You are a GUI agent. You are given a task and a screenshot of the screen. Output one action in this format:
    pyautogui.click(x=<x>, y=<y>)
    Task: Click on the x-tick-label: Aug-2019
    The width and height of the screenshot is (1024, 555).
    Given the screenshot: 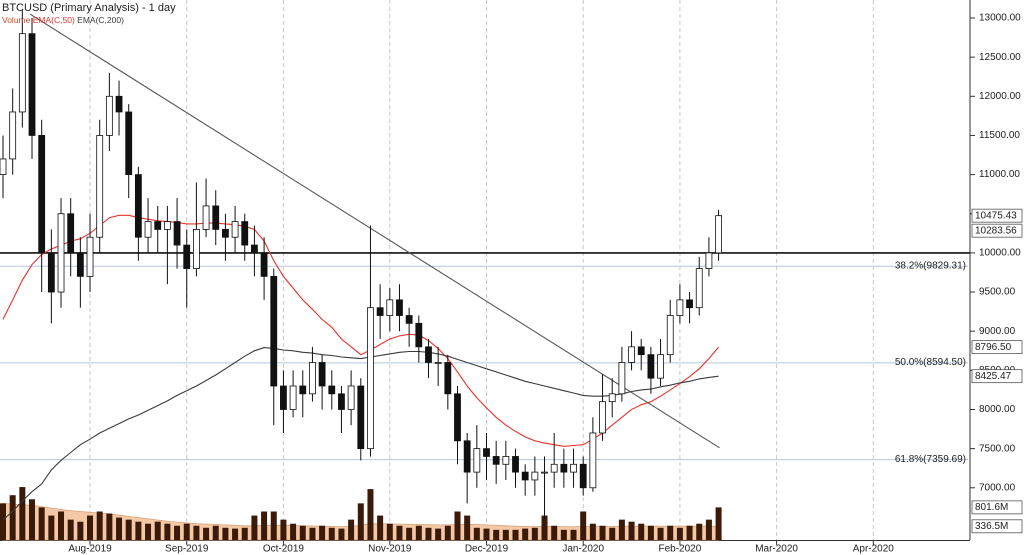 What is the action you would take?
    pyautogui.click(x=90, y=549)
    